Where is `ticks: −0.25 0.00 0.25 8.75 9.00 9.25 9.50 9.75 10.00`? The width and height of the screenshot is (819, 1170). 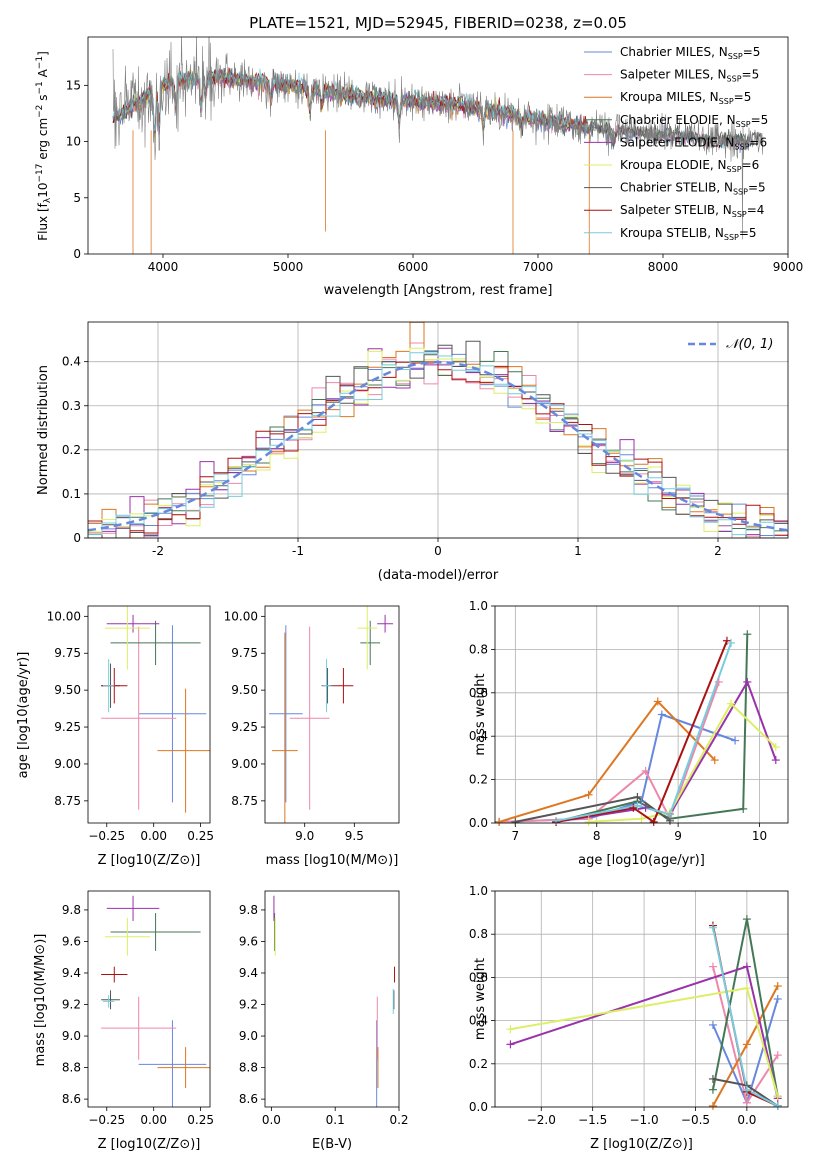 ticks: −0.25 0.00 0.25 8.75 9.00 9.25 9.50 9.75 10.00 is located at coordinates (130, 726).